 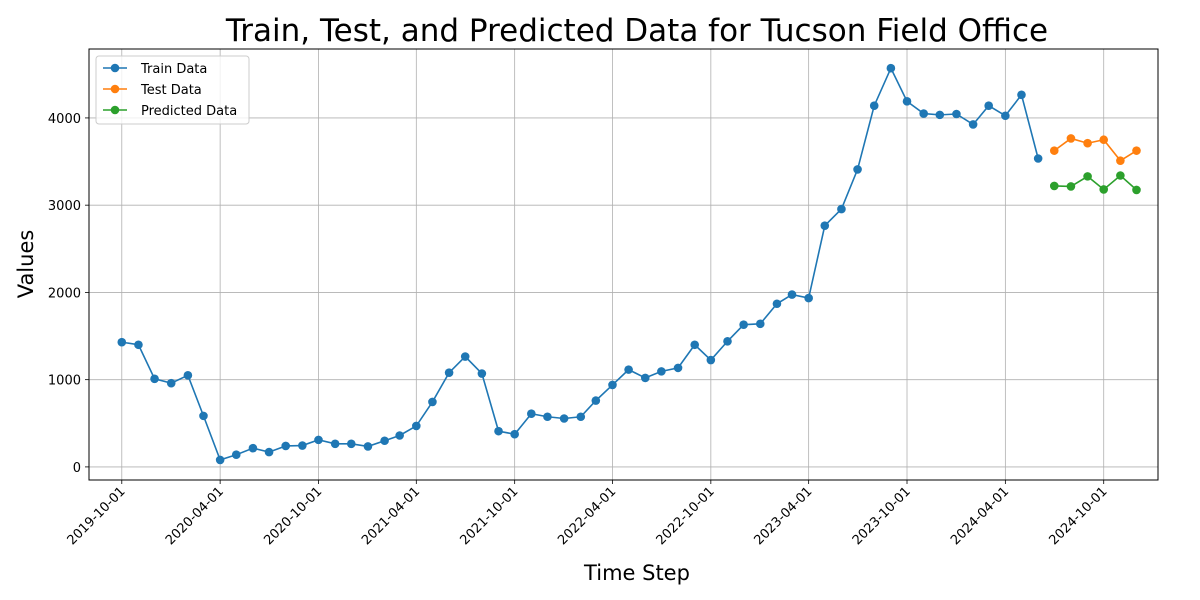 I want to click on legend-label: Test Data, so click(x=171, y=90).